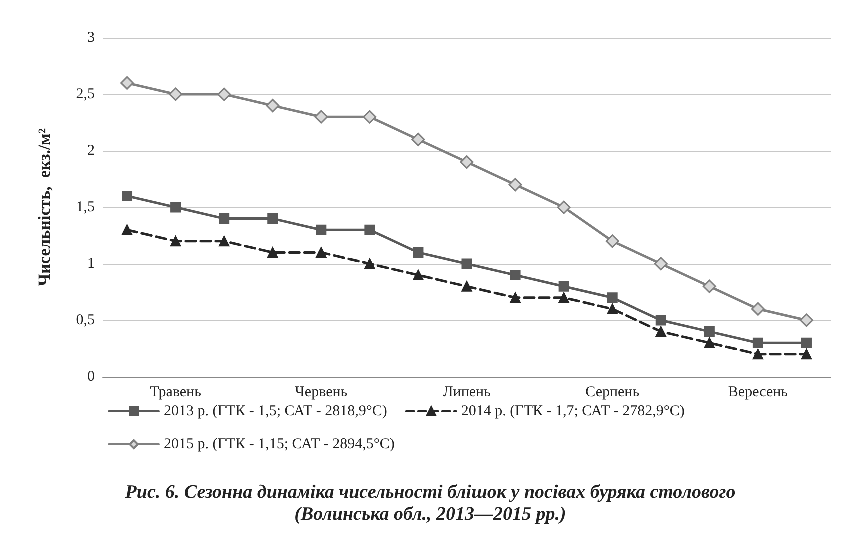 The width and height of the screenshot is (861, 550). I want to click on y-tick-label: 0,5, so click(85, 320).